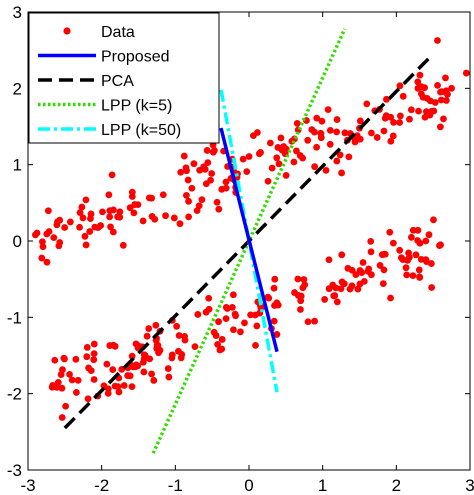 This screenshot has height=495, width=474. I want to click on legend-label: Data, so click(118, 32).